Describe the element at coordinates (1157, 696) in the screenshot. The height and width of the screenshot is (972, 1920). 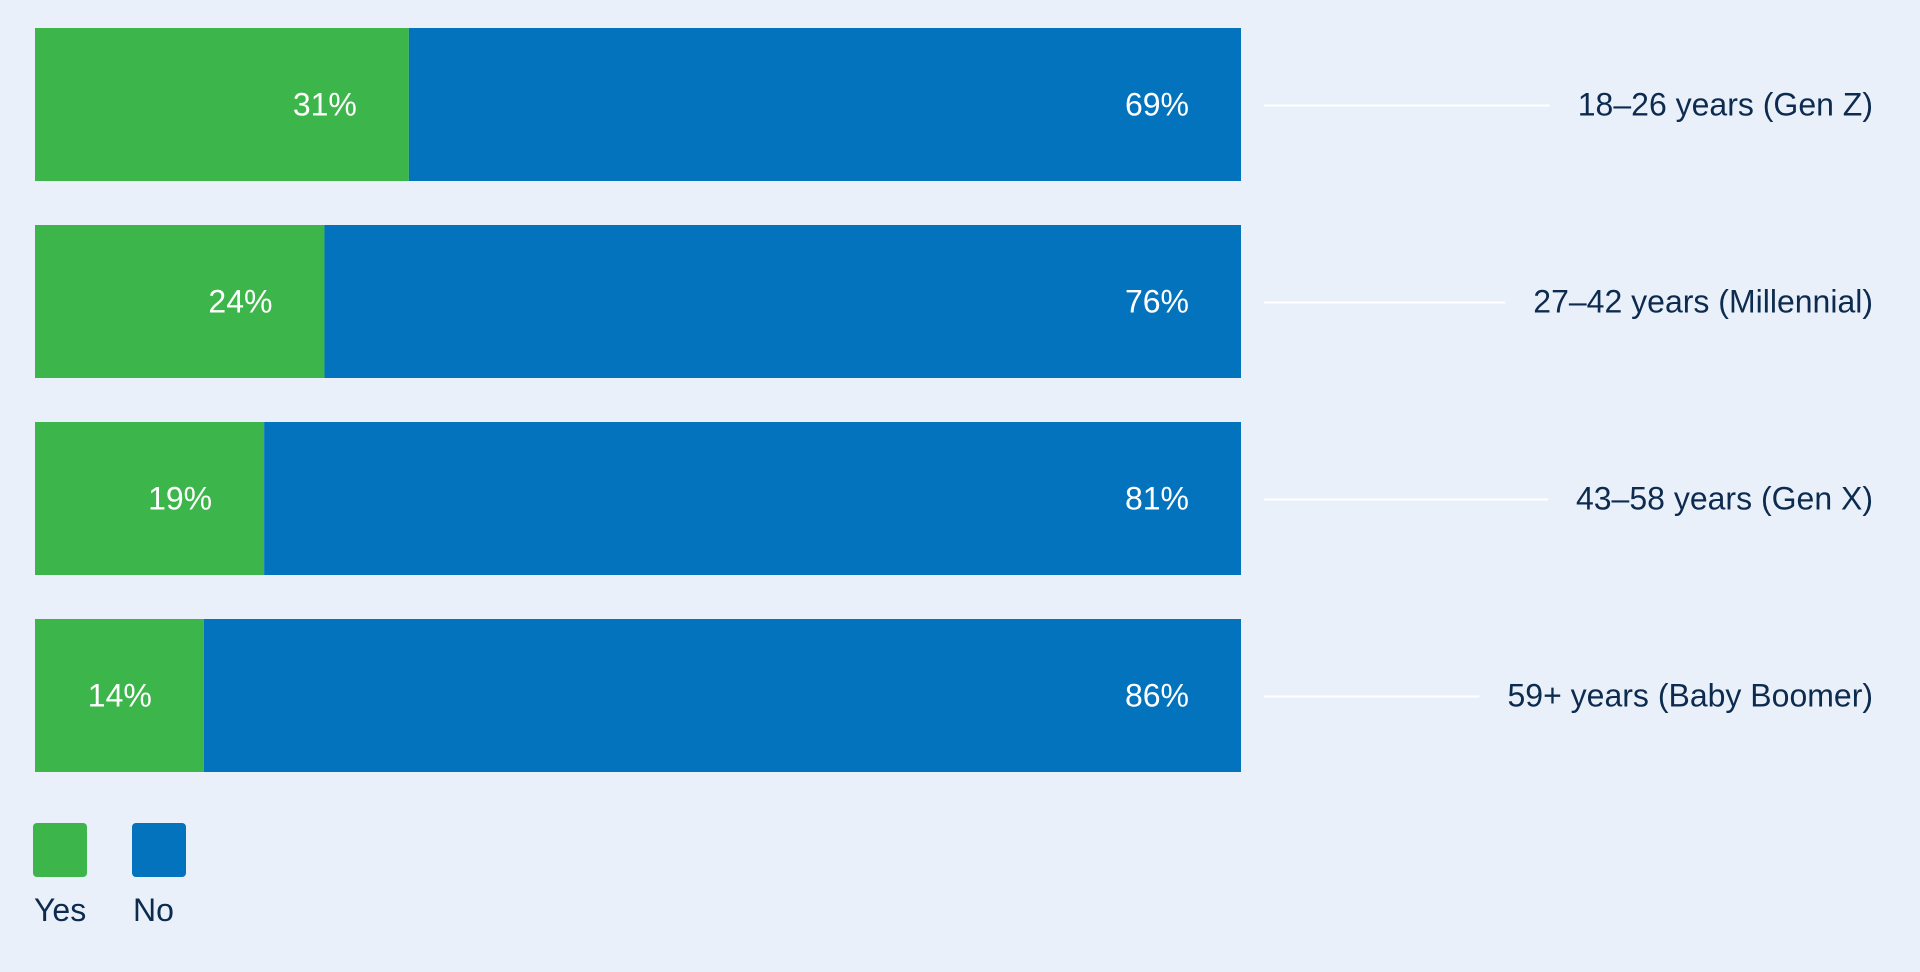
I see `data-label-no: 86%` at that location.